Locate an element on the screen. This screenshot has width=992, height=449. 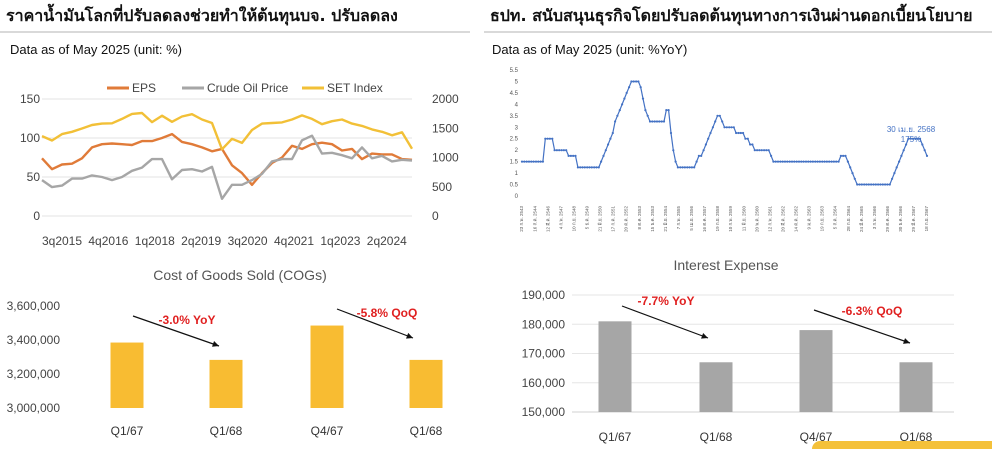
y-tick: 150,000 is located at coordinates (544, 412).